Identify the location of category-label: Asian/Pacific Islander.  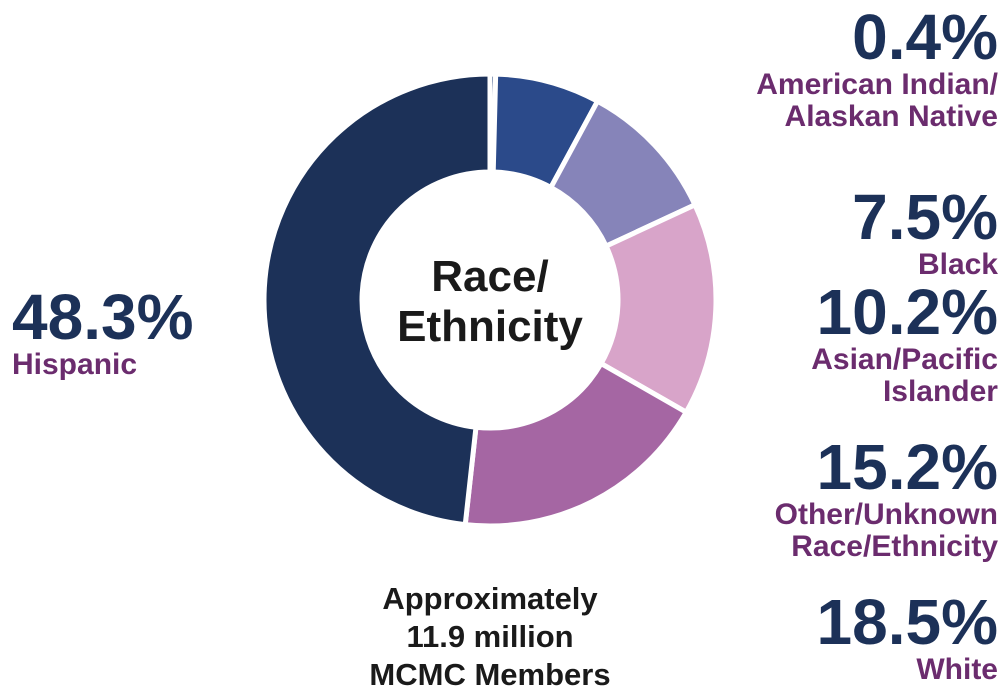
(904, 375).